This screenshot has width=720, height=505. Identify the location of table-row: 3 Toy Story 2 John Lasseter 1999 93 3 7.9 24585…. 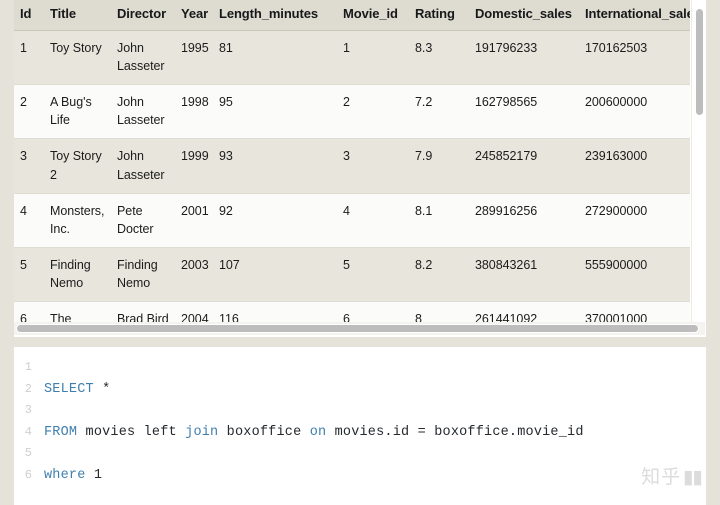
(352, 166).